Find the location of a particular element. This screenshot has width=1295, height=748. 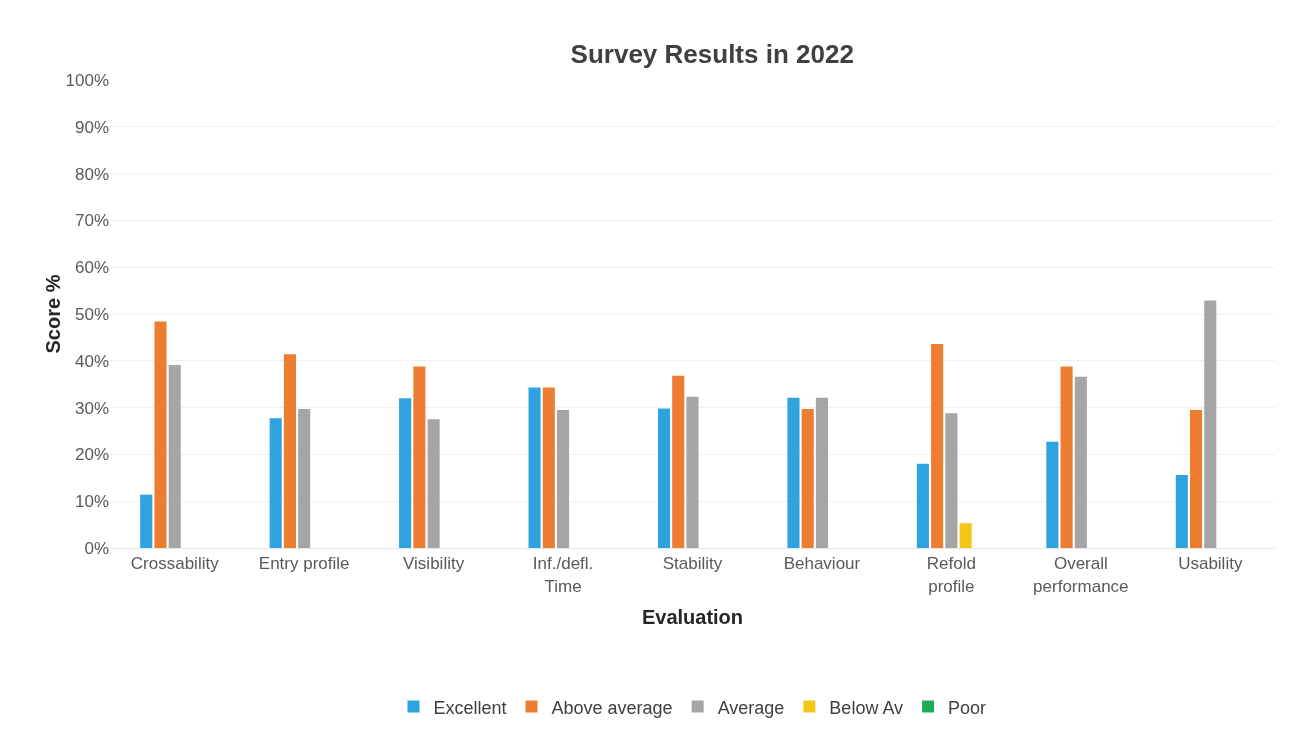

legend-label: Below Av is located at coordinates (866, 707).